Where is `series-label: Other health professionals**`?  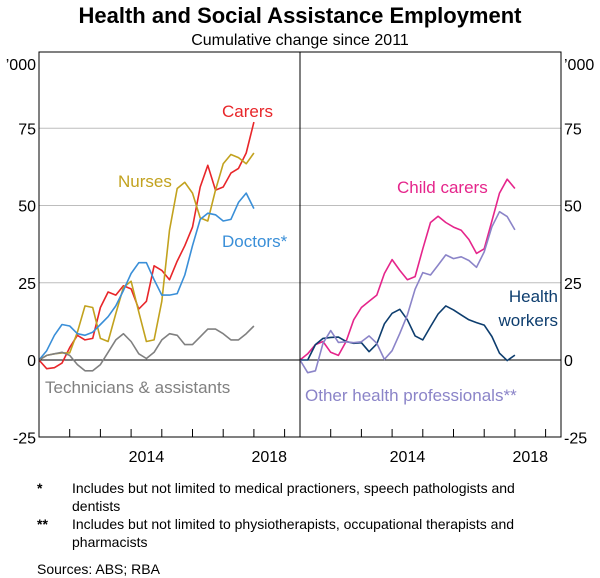
series-label: Other health professionals** is located at coordinates (411, 395).